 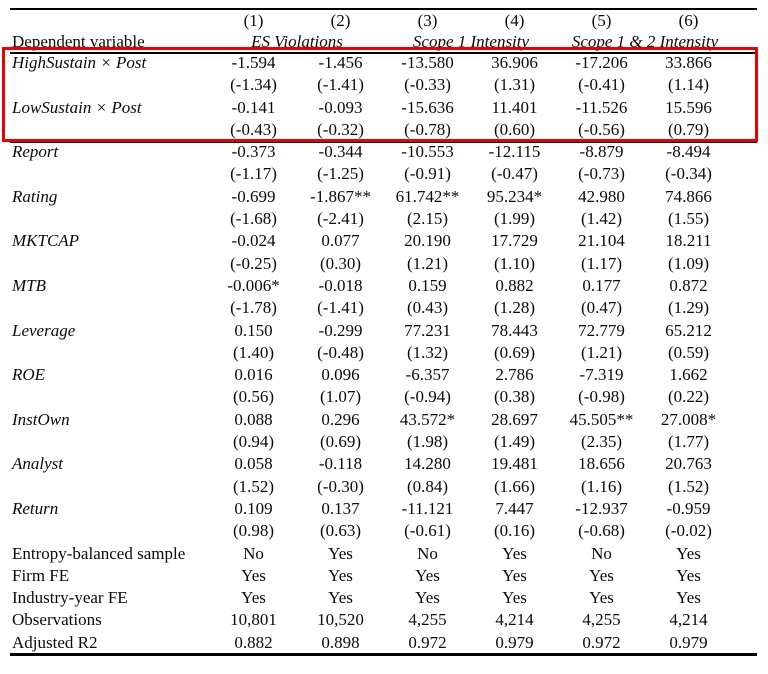 What do you see at coordinates (514, 352) in the screenshot?
I see `tstat-cell: (0.69)` at bounding box center [514, 352].